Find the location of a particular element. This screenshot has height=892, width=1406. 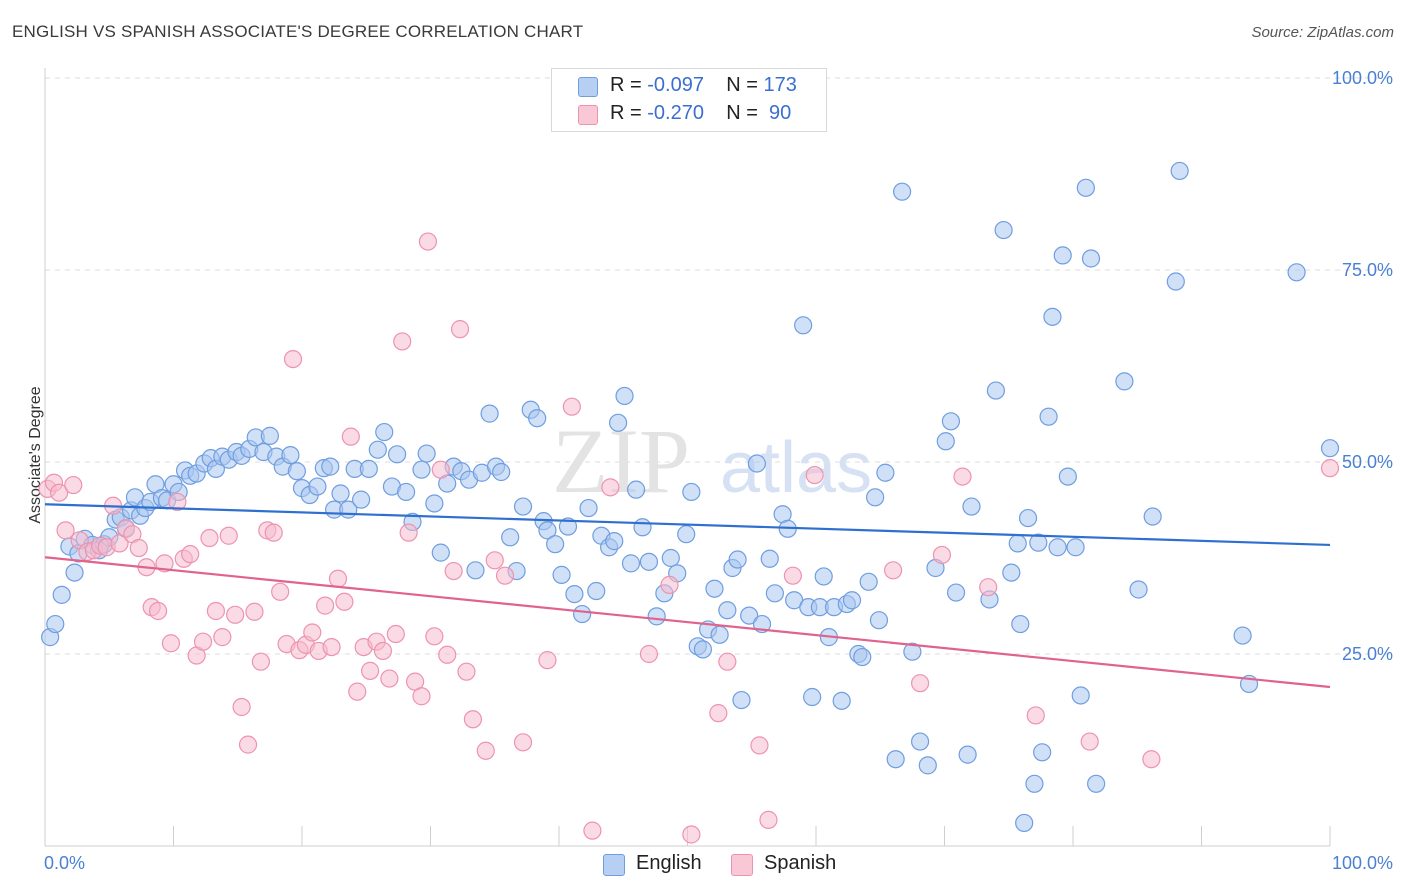

y-tick-label: 25.0% is located at coordinates (1367, 654).